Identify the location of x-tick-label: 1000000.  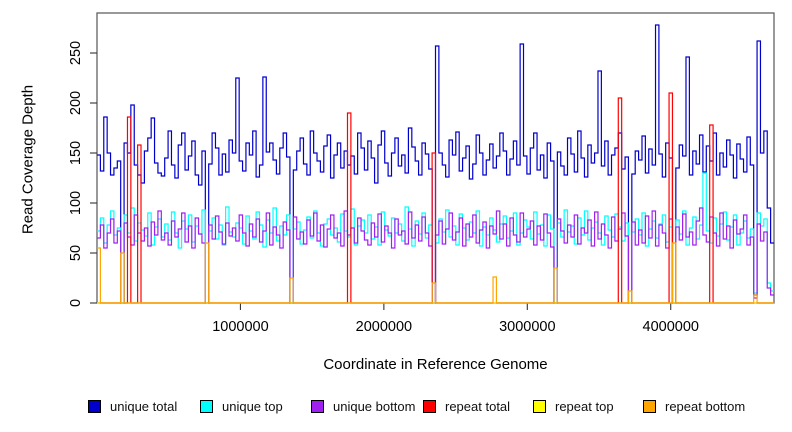
(240, 327).